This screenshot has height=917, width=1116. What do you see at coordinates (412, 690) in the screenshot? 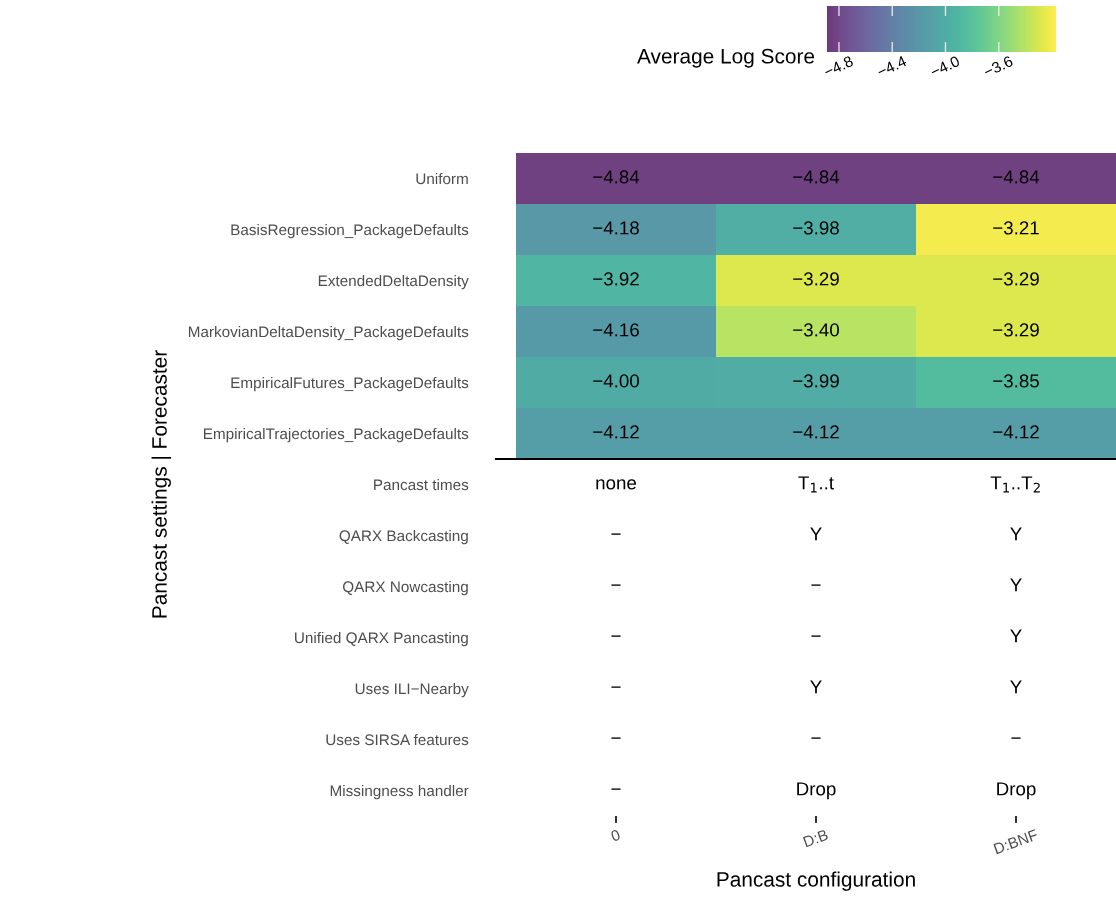
I see `y-tick-label: Uses ILI−Nearby` at bounding box center [412, 690].